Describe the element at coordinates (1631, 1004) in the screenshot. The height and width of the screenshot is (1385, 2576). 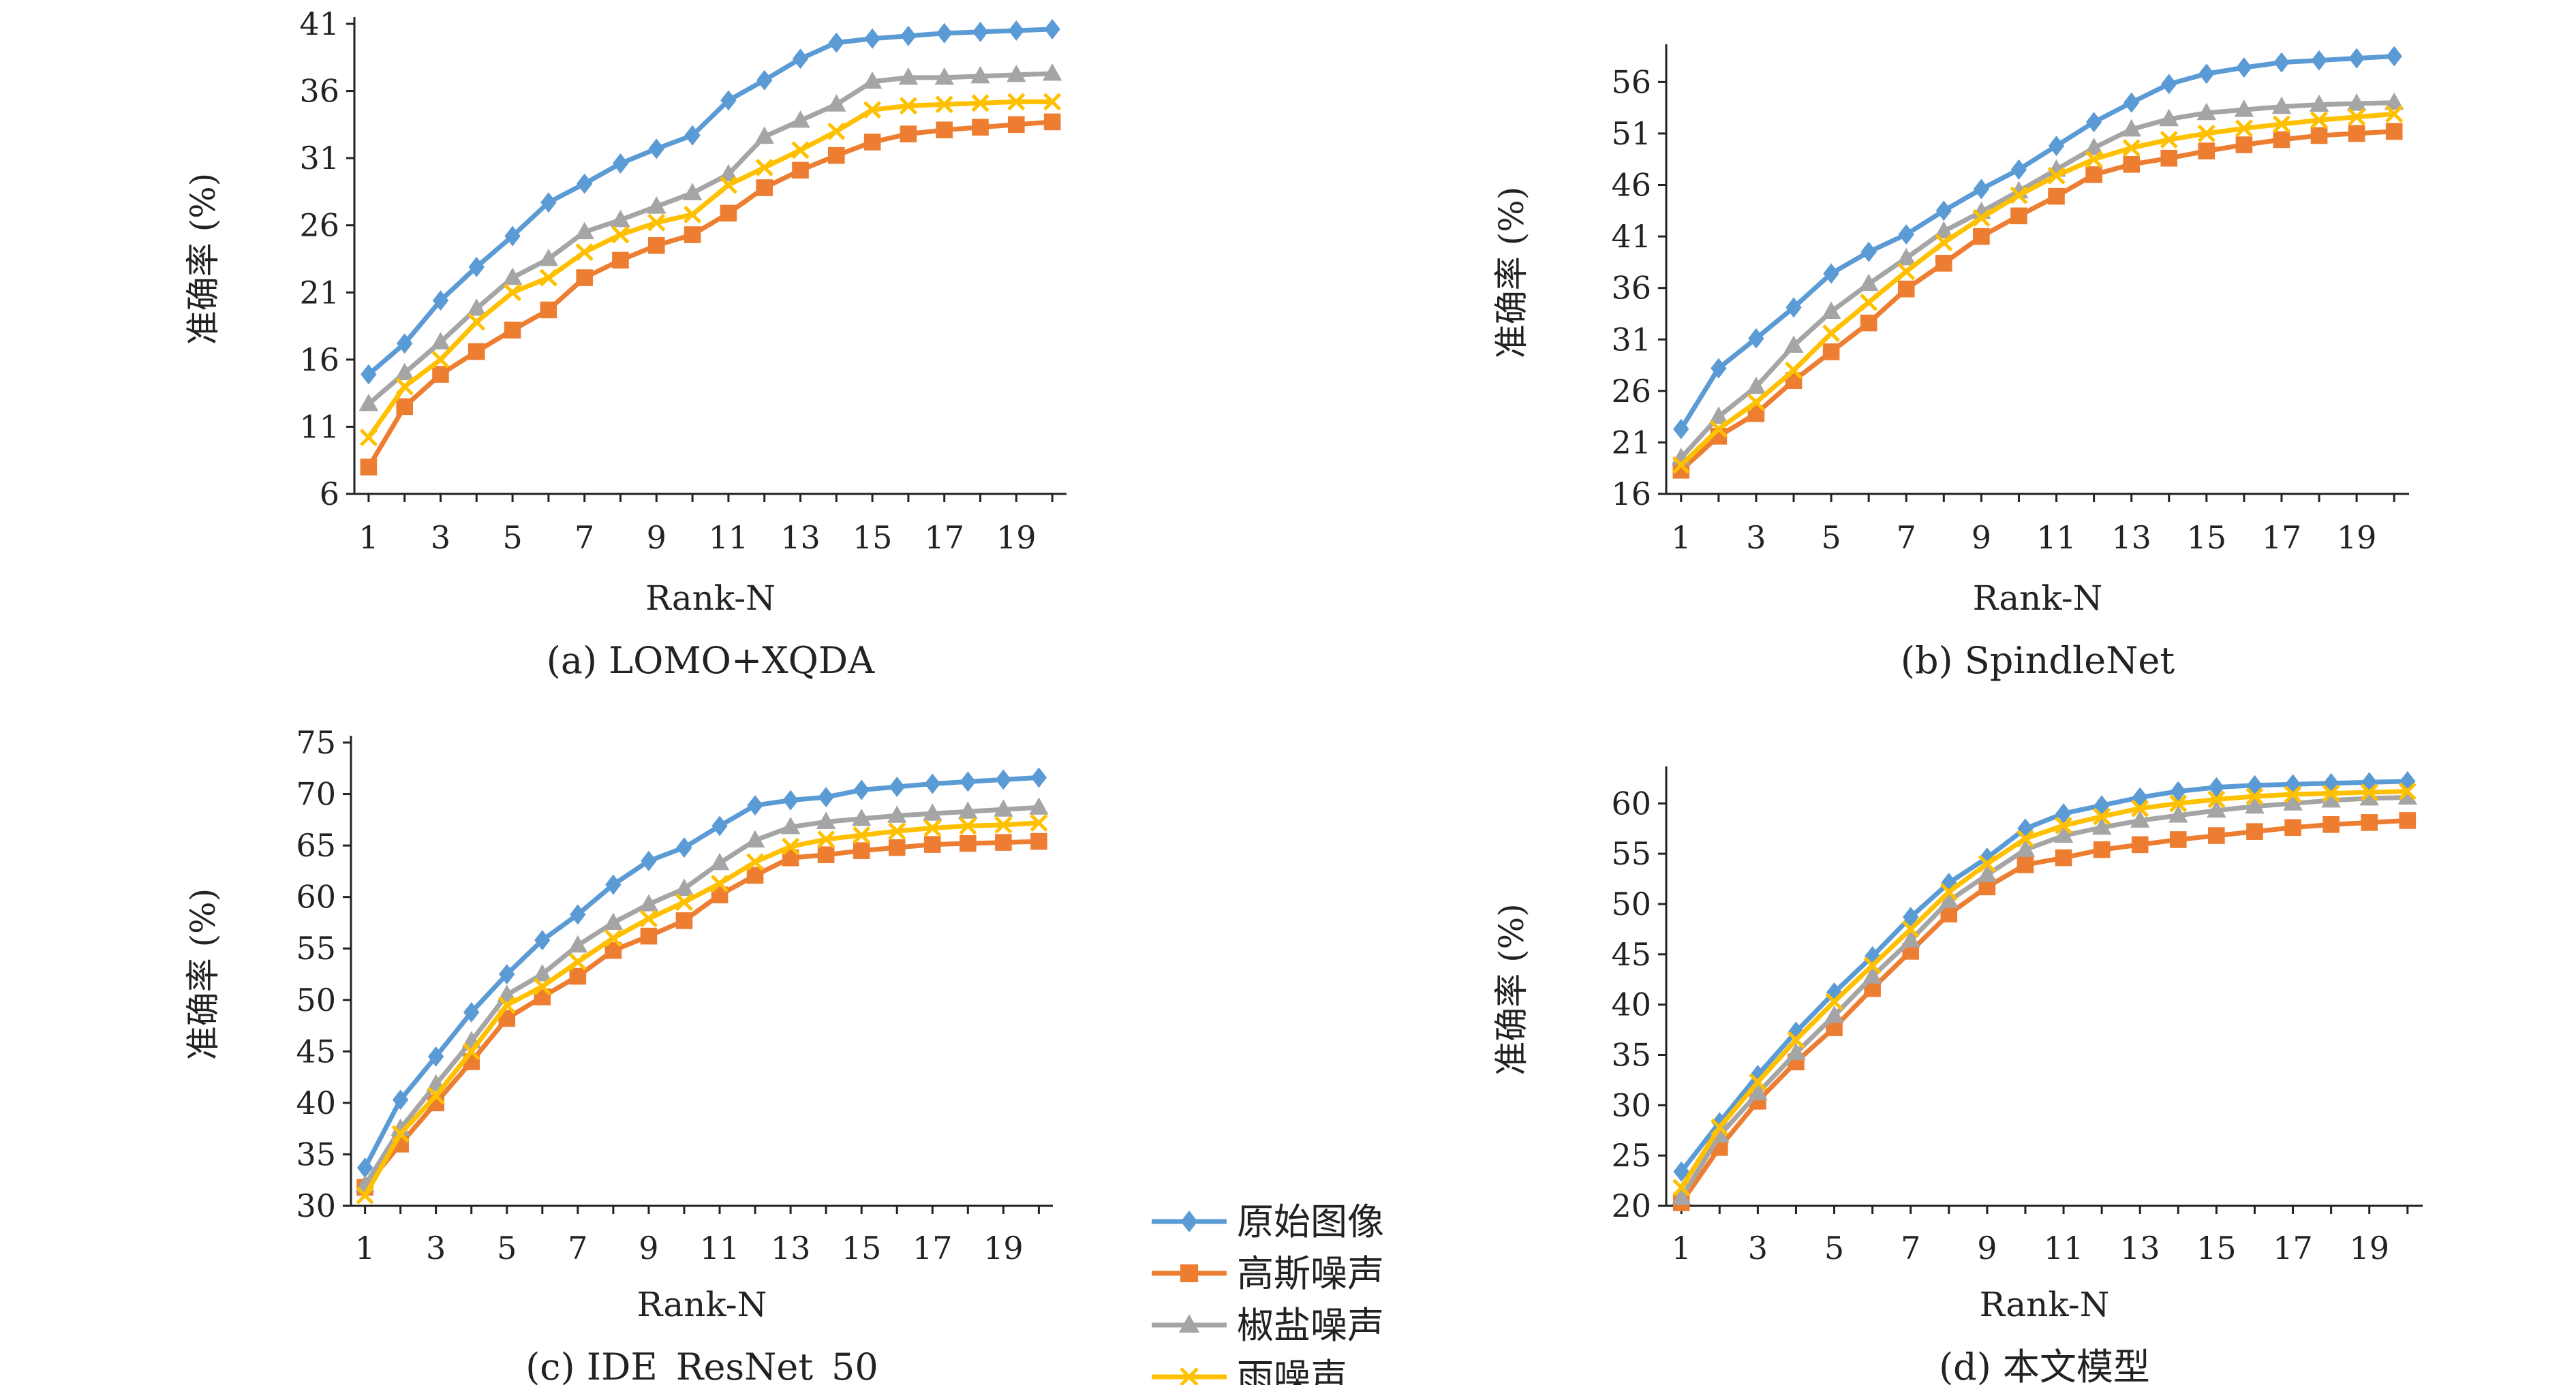
I see `y-tick-label: 40` at that location.